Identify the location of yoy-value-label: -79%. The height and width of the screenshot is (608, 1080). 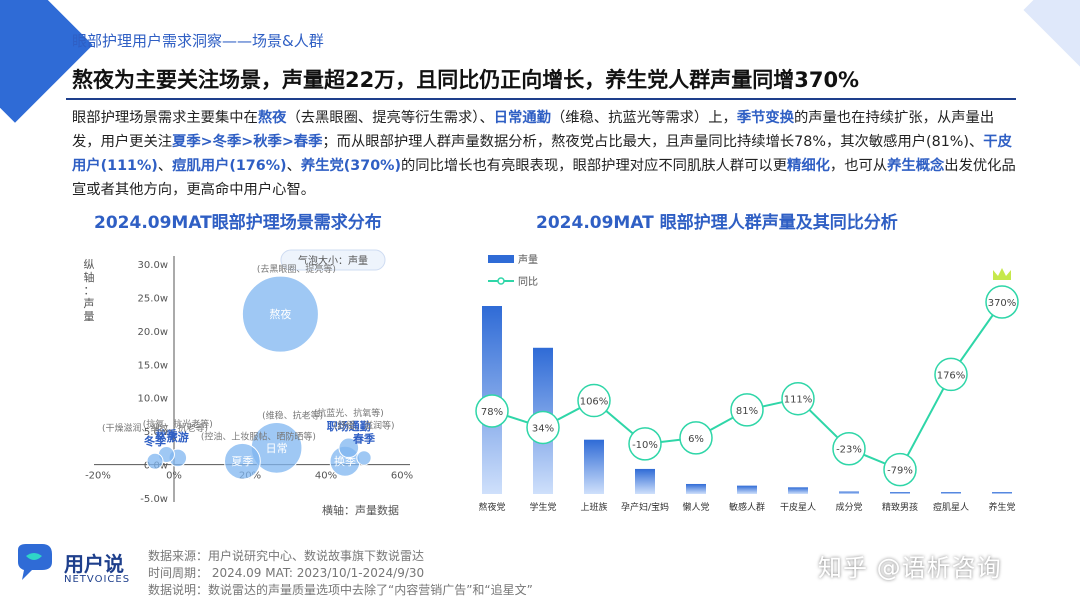
(900, 471).